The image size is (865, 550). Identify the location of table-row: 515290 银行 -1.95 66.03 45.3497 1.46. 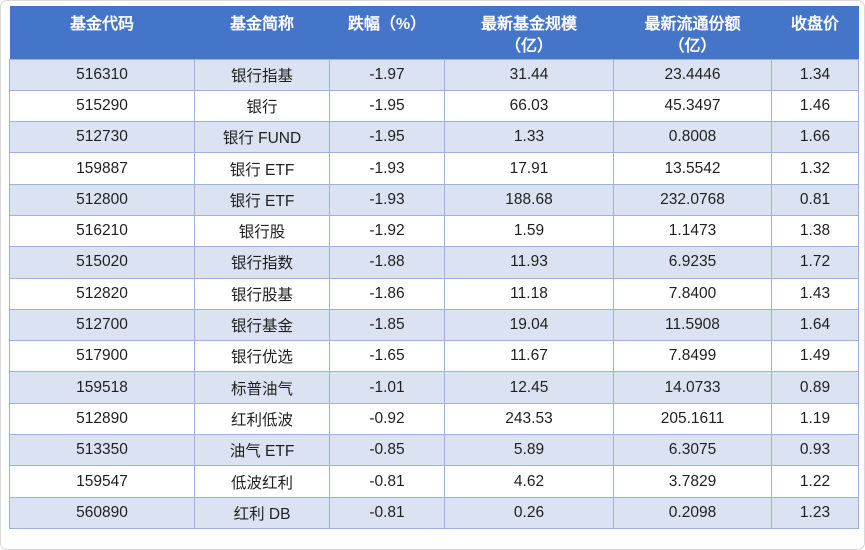
(434, 106).